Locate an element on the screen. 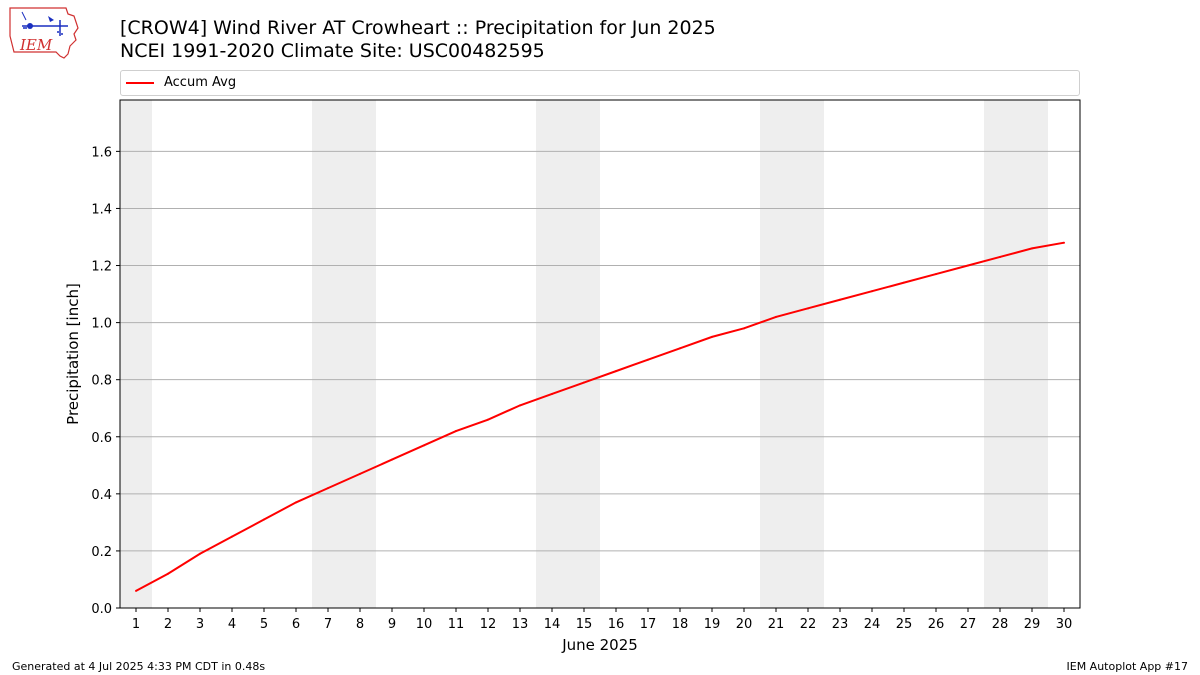 Image resolution: width=1200 pixels, height=675 pixels. x-tick-label: 8 is located at coordinates (360, 624).